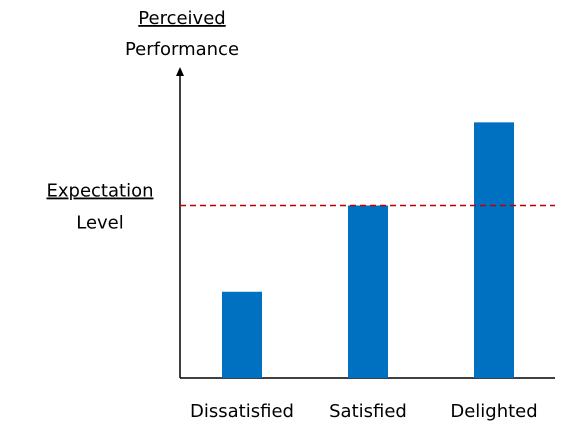 The width and height of the screenshot is (584, 445). What do you see at coordinates (182, 49) in the screenshot?
I see `y-axis-label: Performance` at bounding box center [182, 49].